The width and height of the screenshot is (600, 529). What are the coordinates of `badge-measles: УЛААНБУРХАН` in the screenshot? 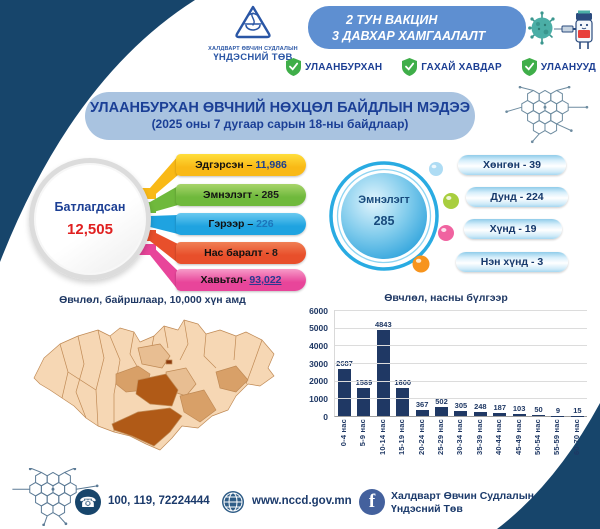 It's located at (334, 67).